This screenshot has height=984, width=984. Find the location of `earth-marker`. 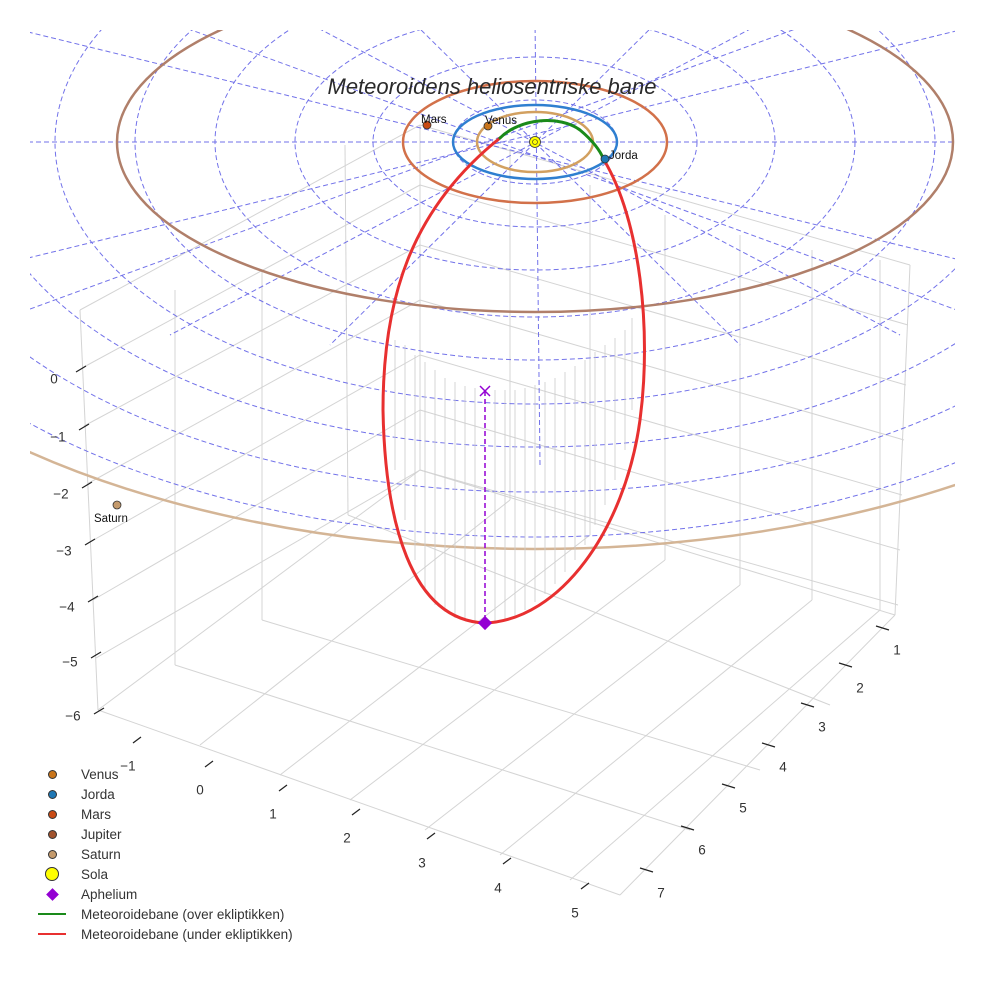

earth-marker is located at coordinates (605, 159).